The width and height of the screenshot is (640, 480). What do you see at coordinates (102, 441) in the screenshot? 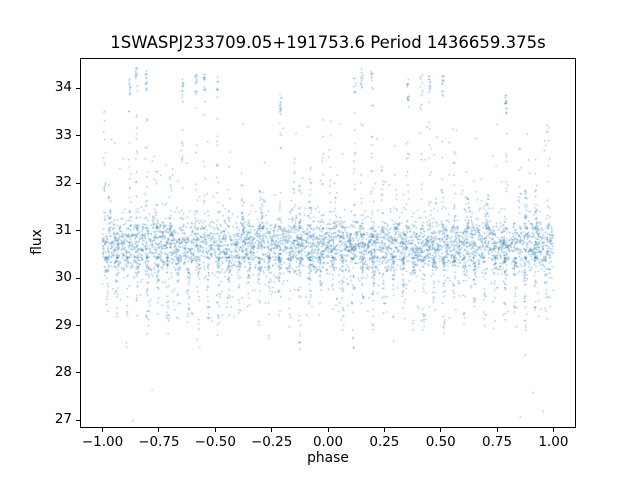
I see `x-tick-label: −1.00` at bounding box center [102, 441].